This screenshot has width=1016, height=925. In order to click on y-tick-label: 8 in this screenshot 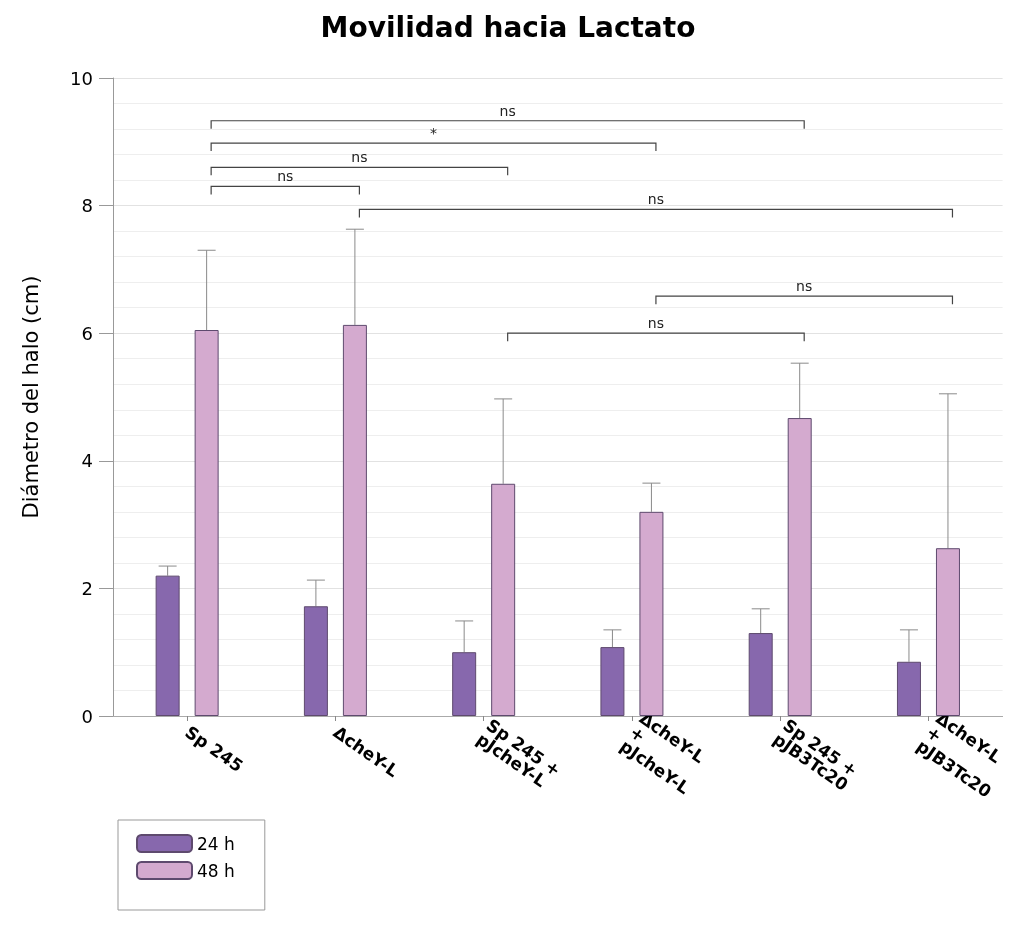, I will do `click(87, 206)`.